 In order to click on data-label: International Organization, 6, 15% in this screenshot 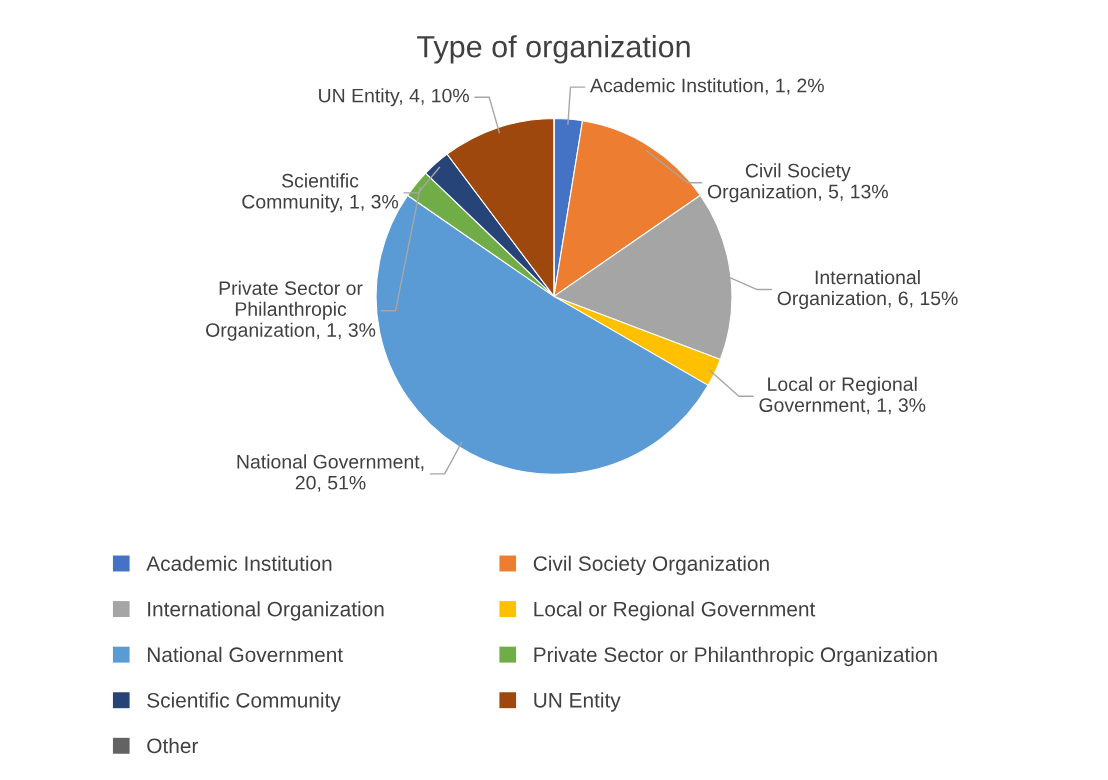, I will do `click(867, 289)`.